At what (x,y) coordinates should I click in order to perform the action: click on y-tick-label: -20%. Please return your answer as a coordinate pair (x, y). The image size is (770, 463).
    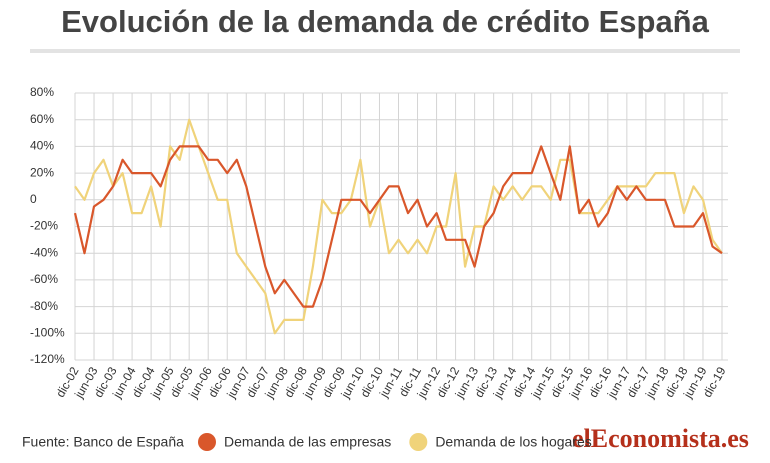
    Looking at the image, I should click on (44, 226).